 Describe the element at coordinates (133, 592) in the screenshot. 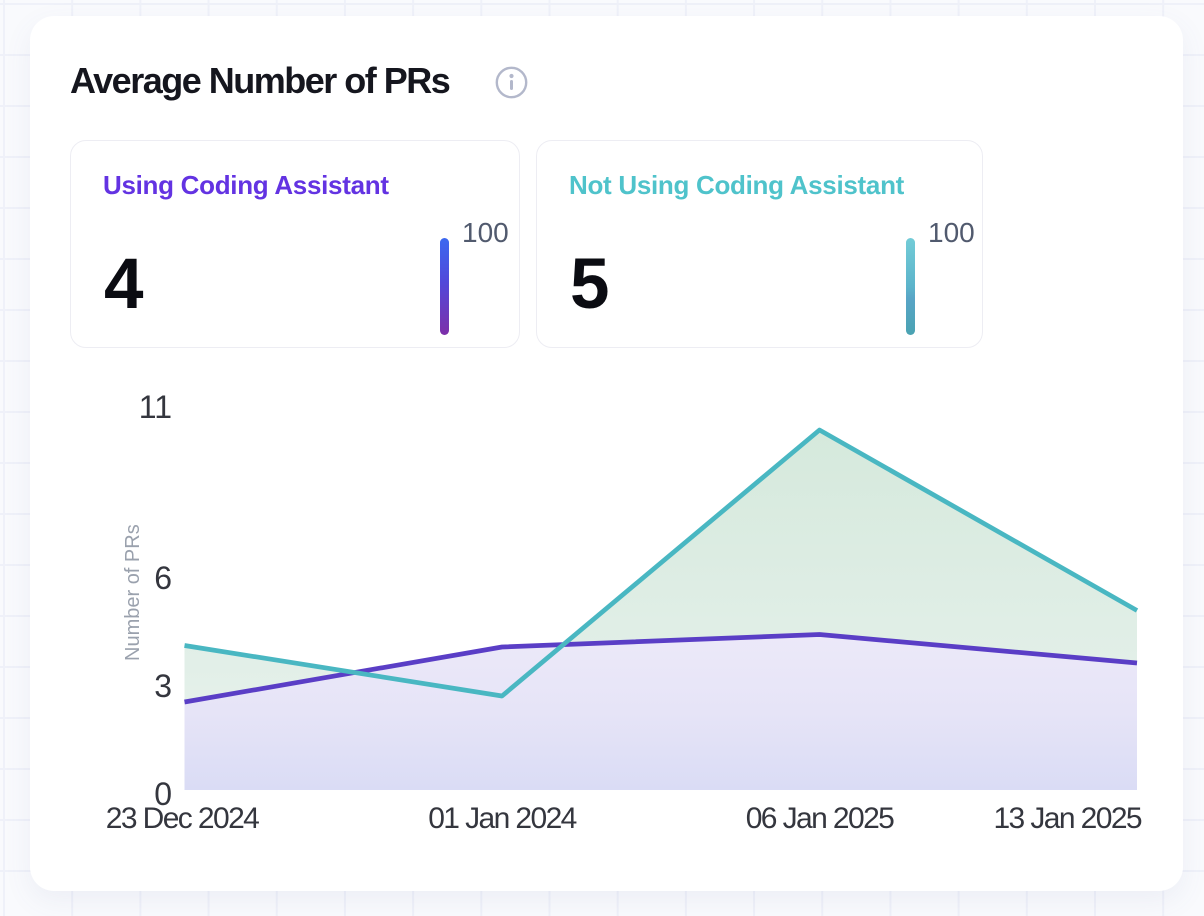

I see `svg-text: Number of PRs` at that location.